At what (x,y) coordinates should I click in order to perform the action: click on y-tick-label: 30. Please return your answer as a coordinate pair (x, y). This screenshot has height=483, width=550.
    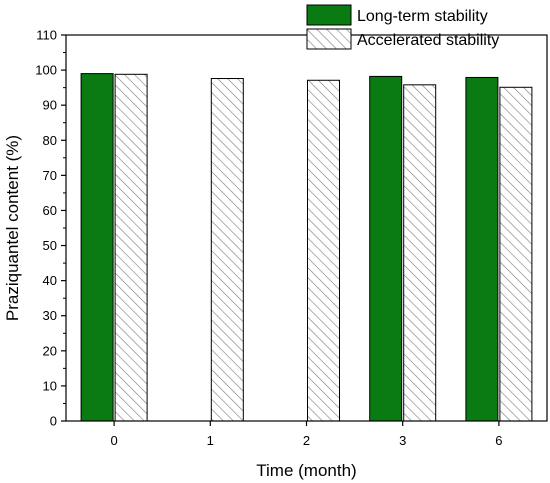
    Looking at the image, I should click on (50, 315).